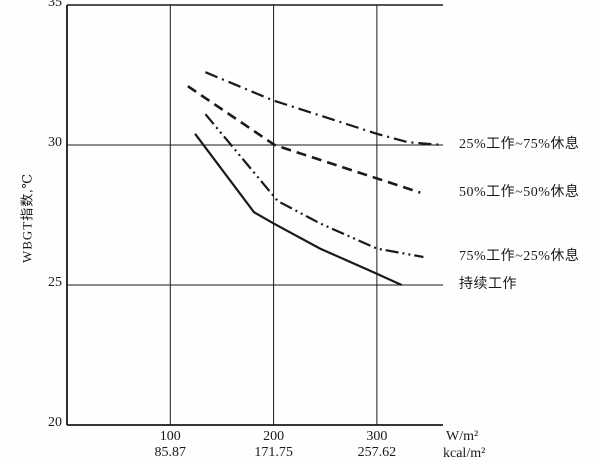 Image resolution: width=600 pixels, height=461 pixels. I want to click on x-tick-label-primary: 300, so click(377, 436).